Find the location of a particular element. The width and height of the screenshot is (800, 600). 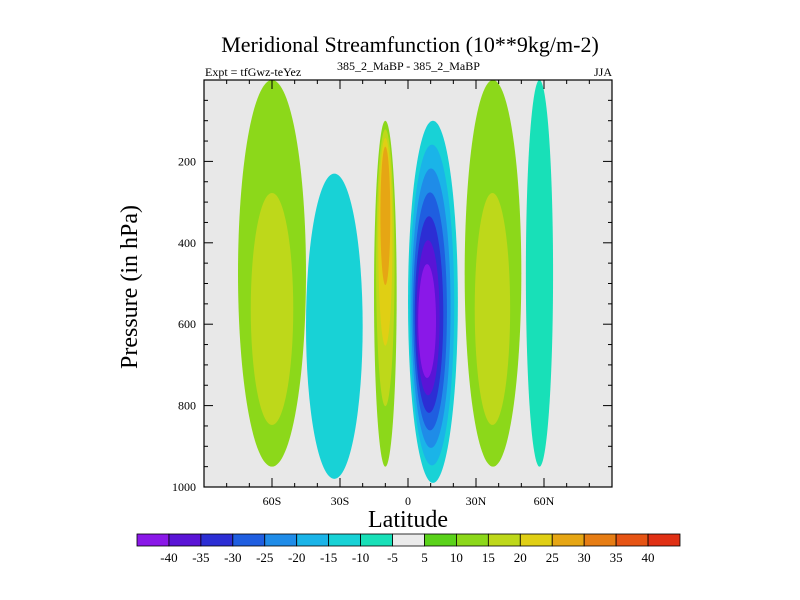

colorbar-label: -15 is located at coordinates (328, 557).